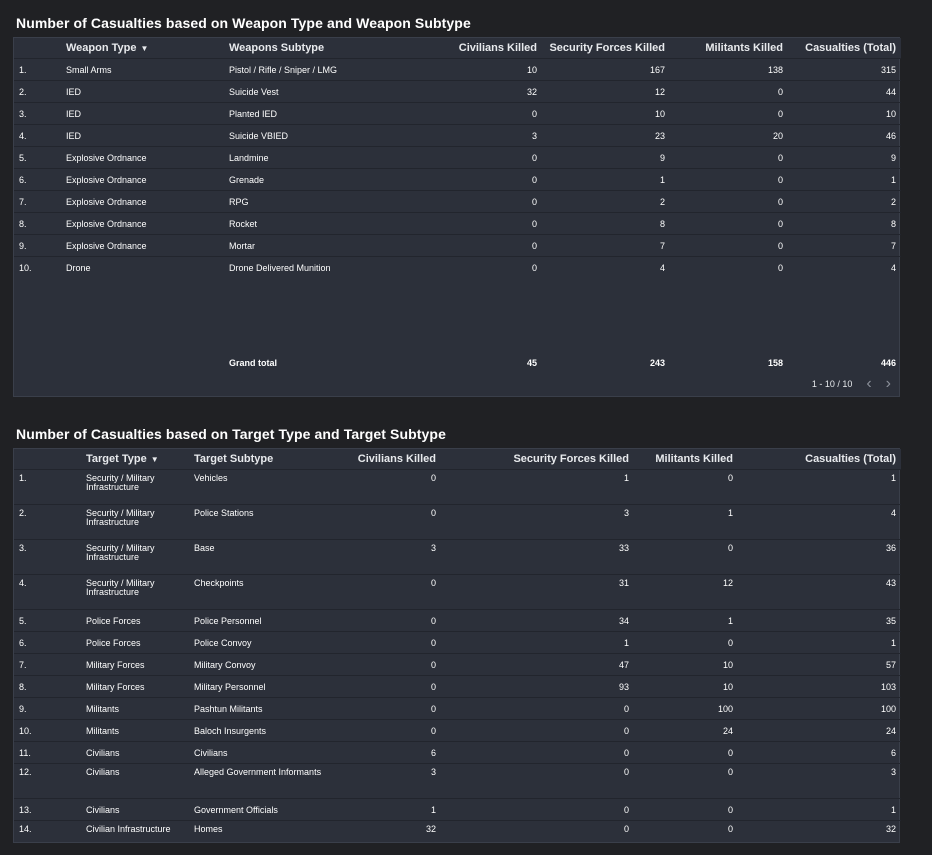 The width and height of the screenshot is (932, 855). I want to click on weapon-type-header: Weapon Type▼, so click(142, 48).